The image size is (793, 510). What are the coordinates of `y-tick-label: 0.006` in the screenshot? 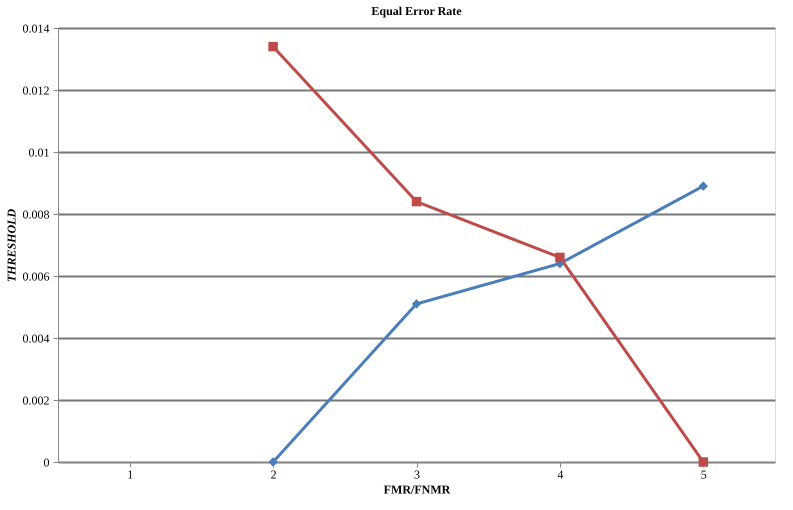 It's located at (36, 277).